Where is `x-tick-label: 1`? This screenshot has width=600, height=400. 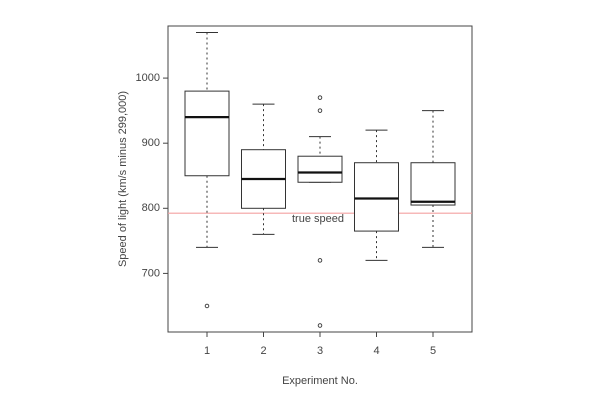 x-tick-label: 1 is located at coordinates (207, 351).